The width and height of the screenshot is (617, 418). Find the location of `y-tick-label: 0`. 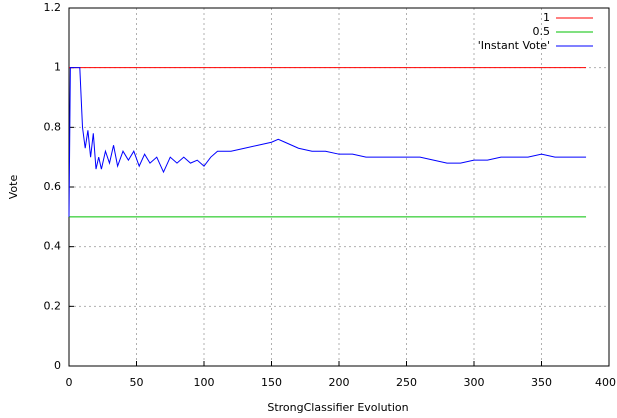

y-tick-label: 0 is located at coordinates (57, 365).